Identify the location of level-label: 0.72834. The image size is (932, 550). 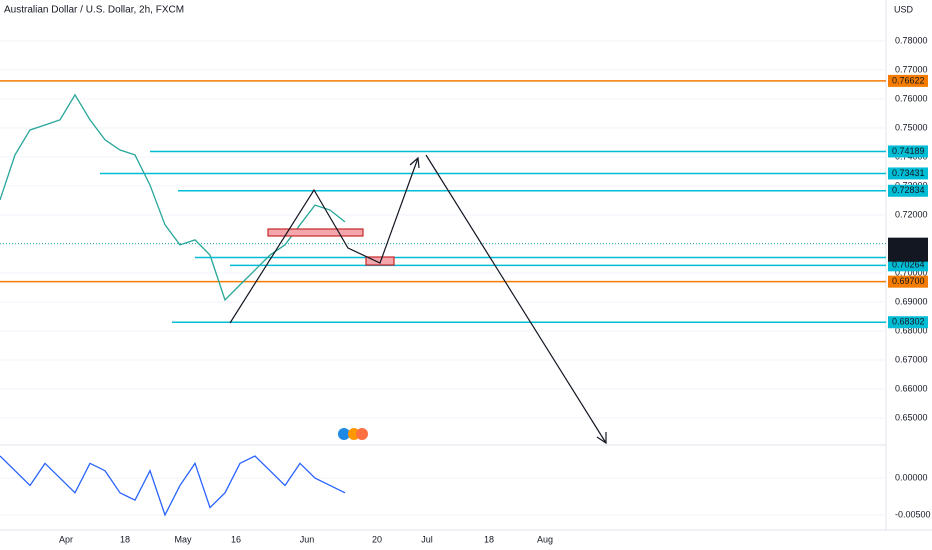
(908, 190).